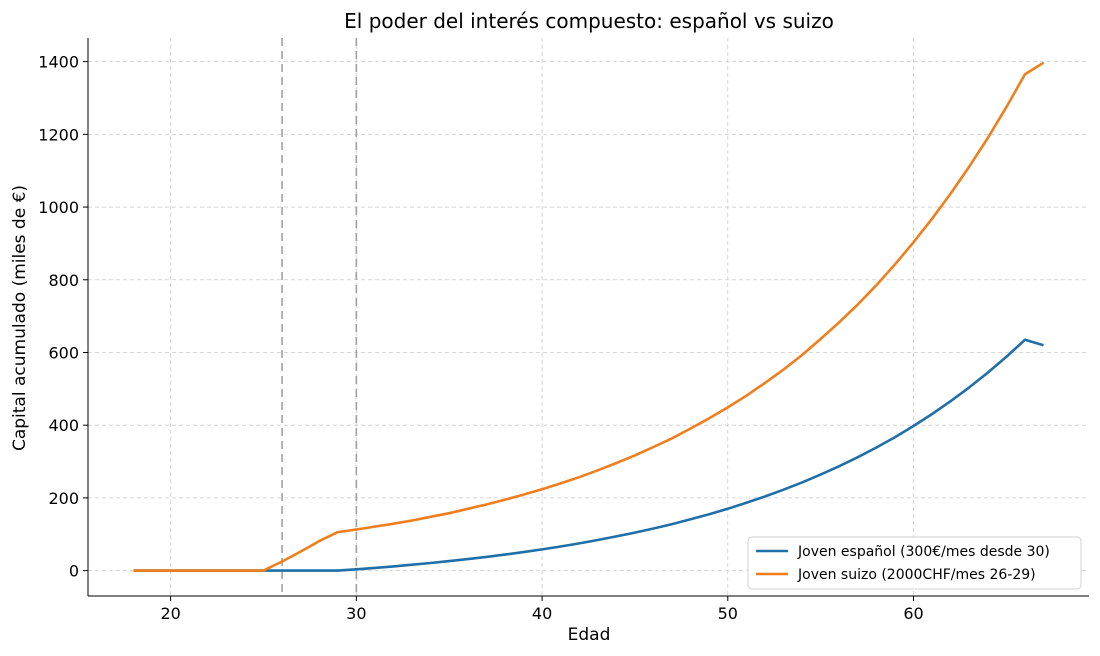 The image size is (1100, 656). What do you see at coordinates (58, 62) in the screenshot?
I see `y-tick-label: 1400` at bounding box center [58, 62].